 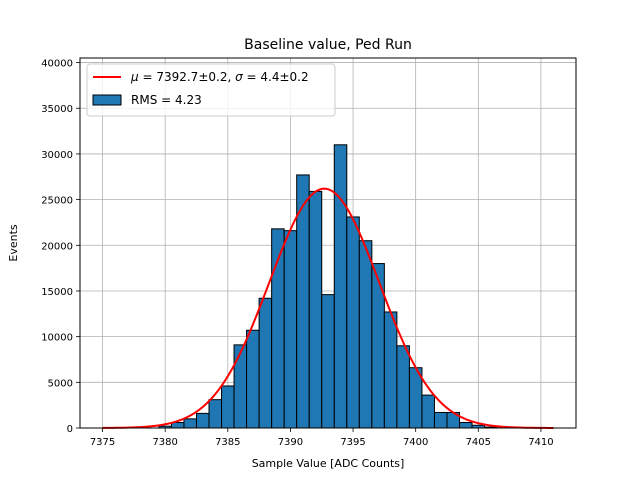 I want to click on y-tick-label: 20000, so click(x=57, y=246).